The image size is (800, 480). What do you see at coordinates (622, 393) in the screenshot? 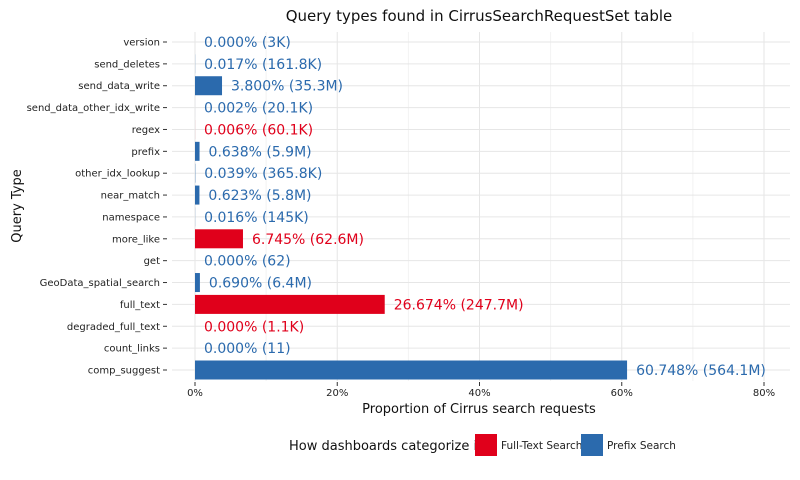
I see `x-tick-label: 60%` at bounding box center [622, 393].